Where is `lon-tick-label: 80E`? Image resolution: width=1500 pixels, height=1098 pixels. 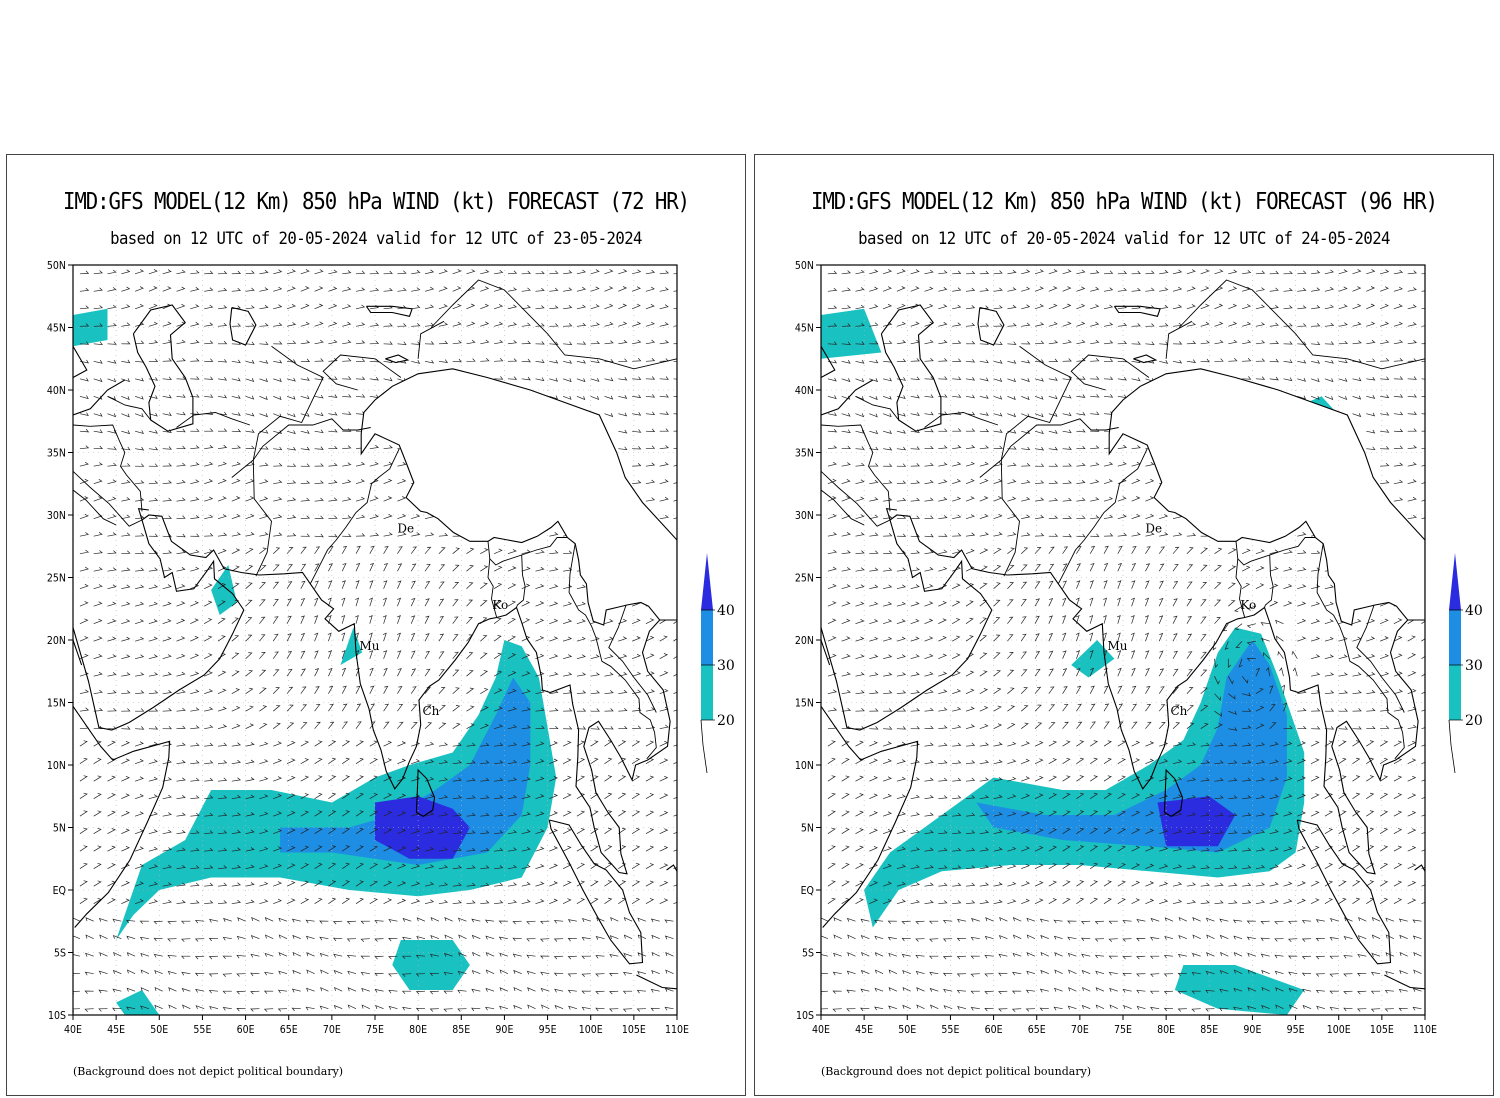
lon-tick-label: 80E is located at coordinates (418, 1030).